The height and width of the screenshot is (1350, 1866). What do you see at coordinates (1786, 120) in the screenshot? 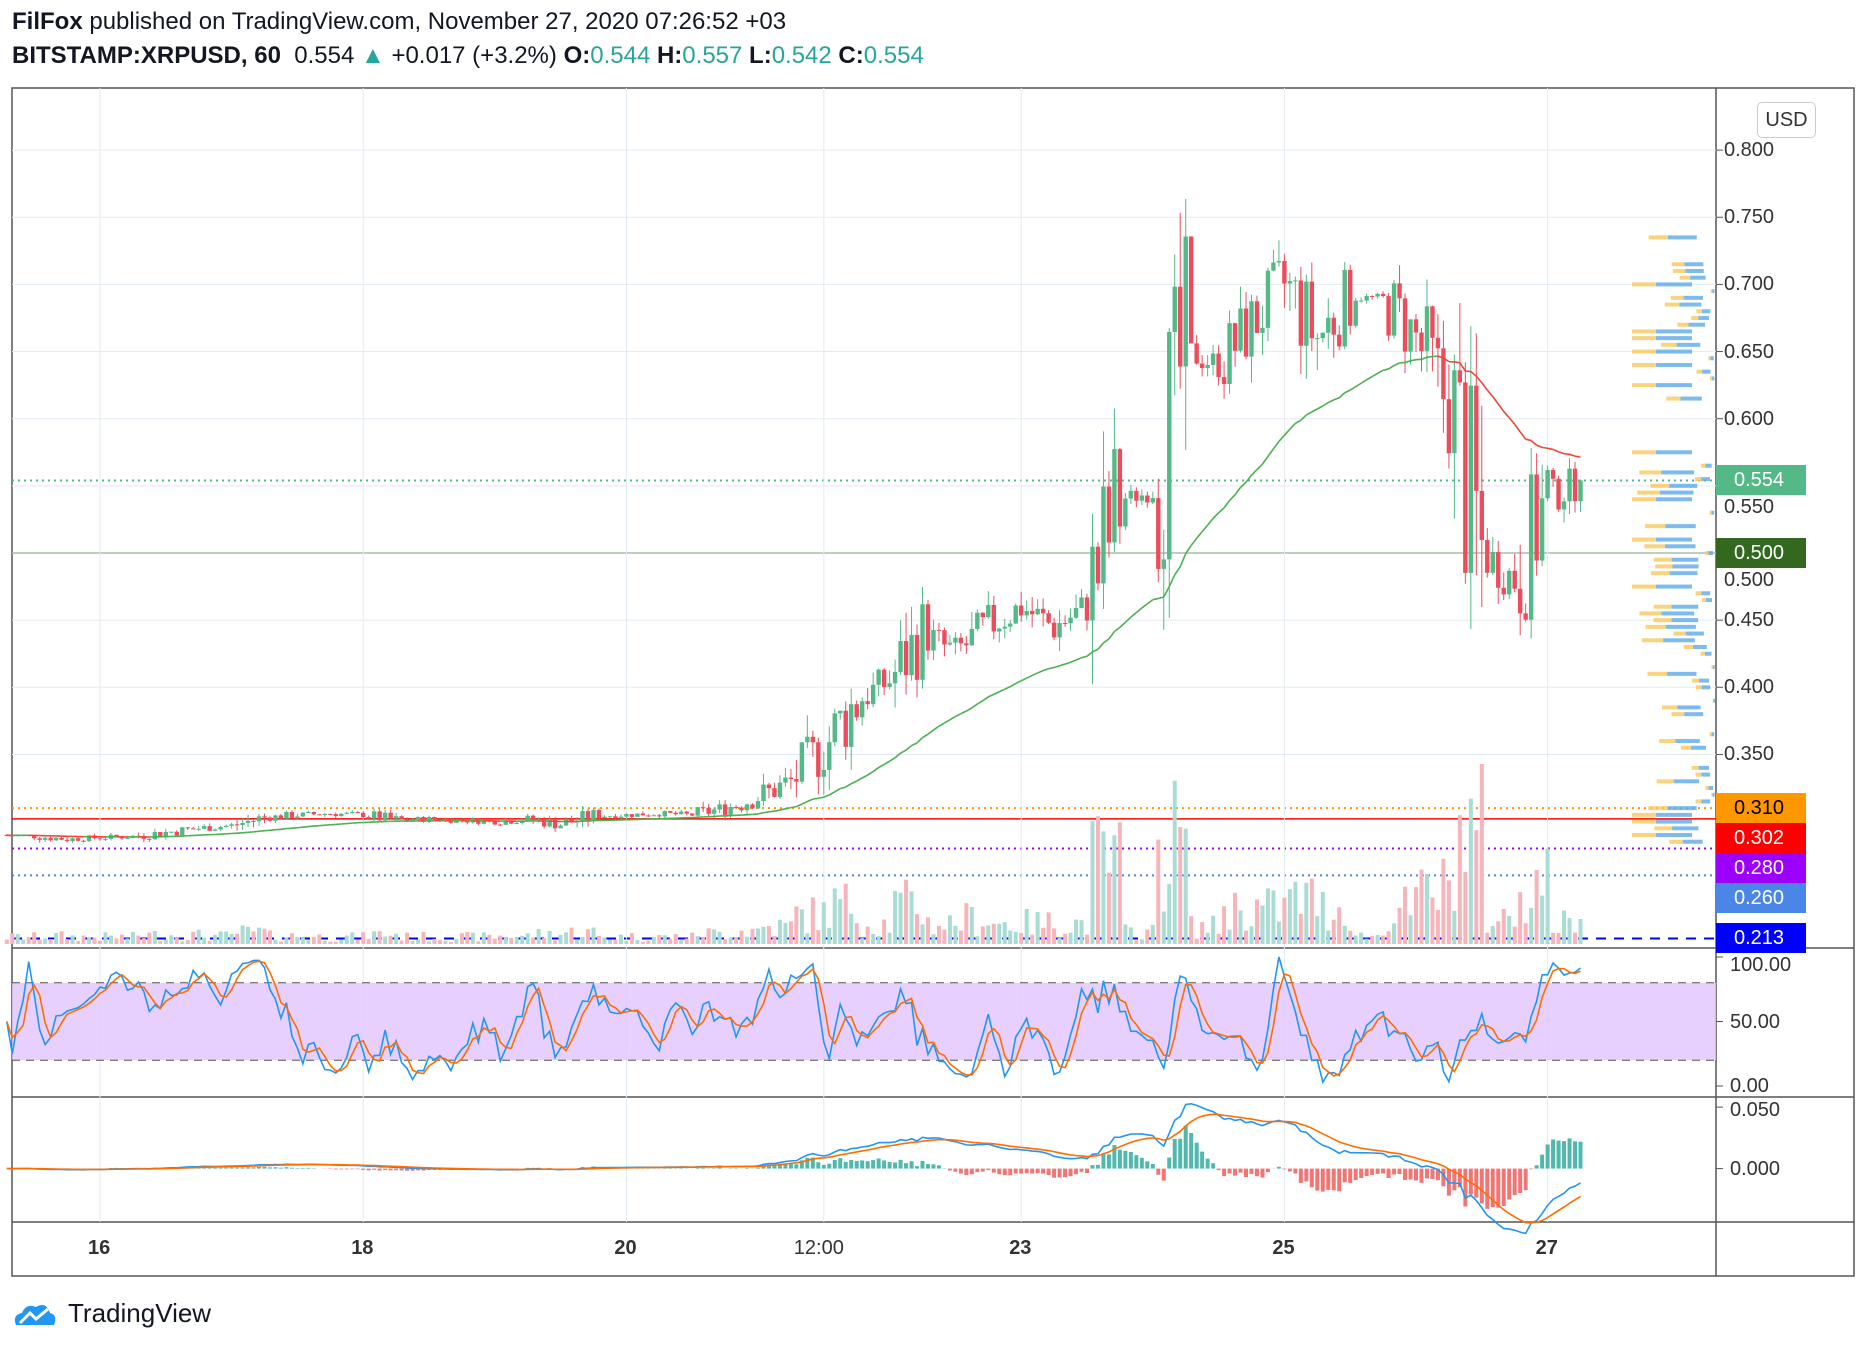
I see `currency-button: USD` at bounding box center [1786, 120].